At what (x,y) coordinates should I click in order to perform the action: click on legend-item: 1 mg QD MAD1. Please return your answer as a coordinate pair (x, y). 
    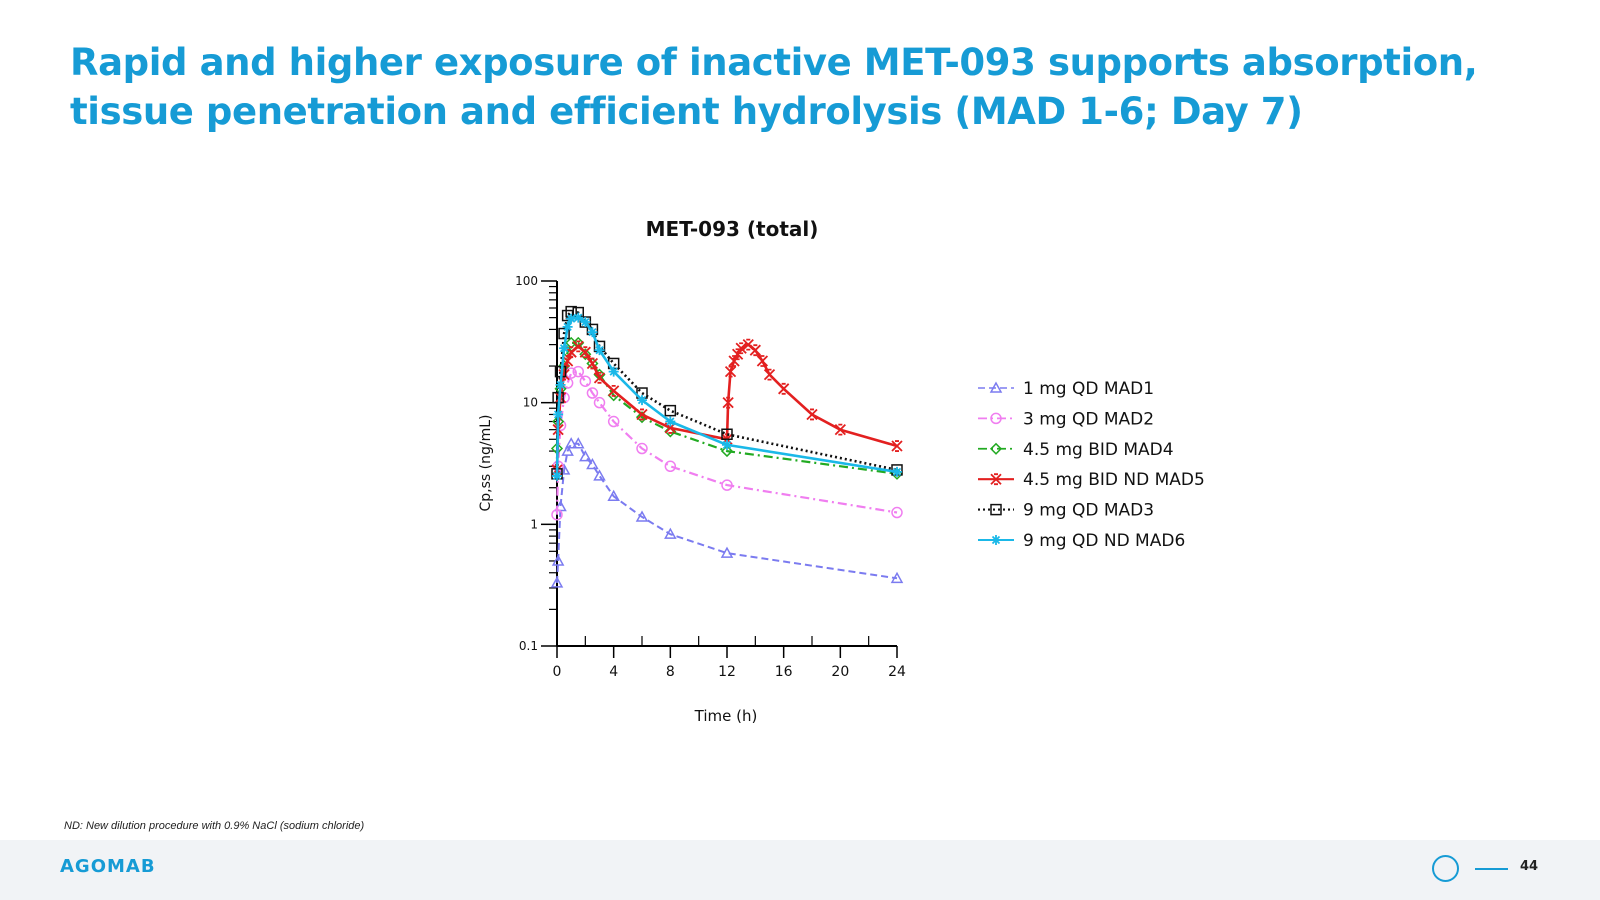
    Looking at the image, I should click on (1066, 389).